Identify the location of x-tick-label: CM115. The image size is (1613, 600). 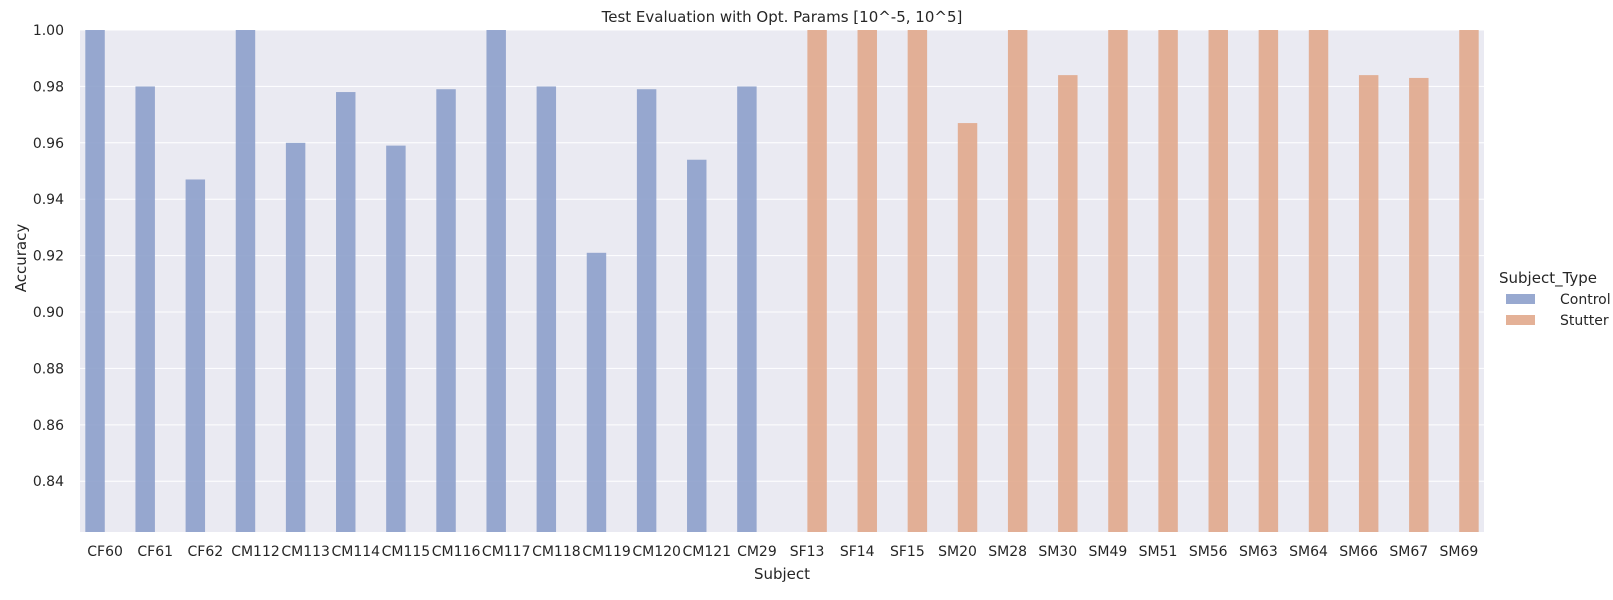
(406, 552).